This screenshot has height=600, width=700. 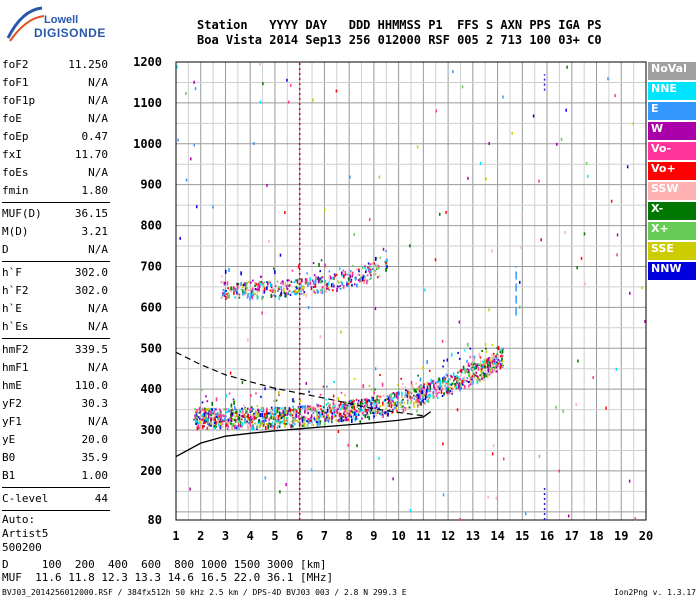 I want to click on x-tick-label: 11, so click(x=423, y=536).